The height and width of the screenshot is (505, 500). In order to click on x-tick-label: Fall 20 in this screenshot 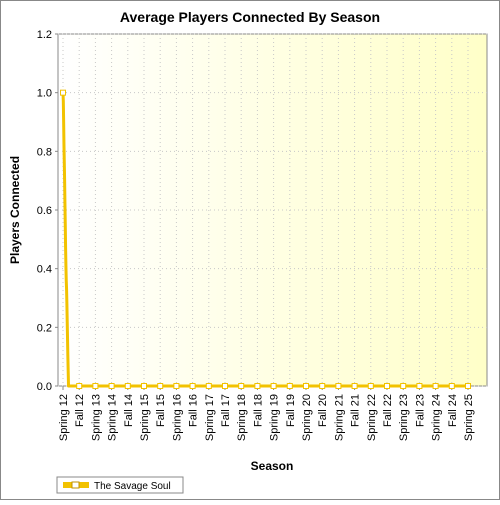, I will do `click(323, 410)`.